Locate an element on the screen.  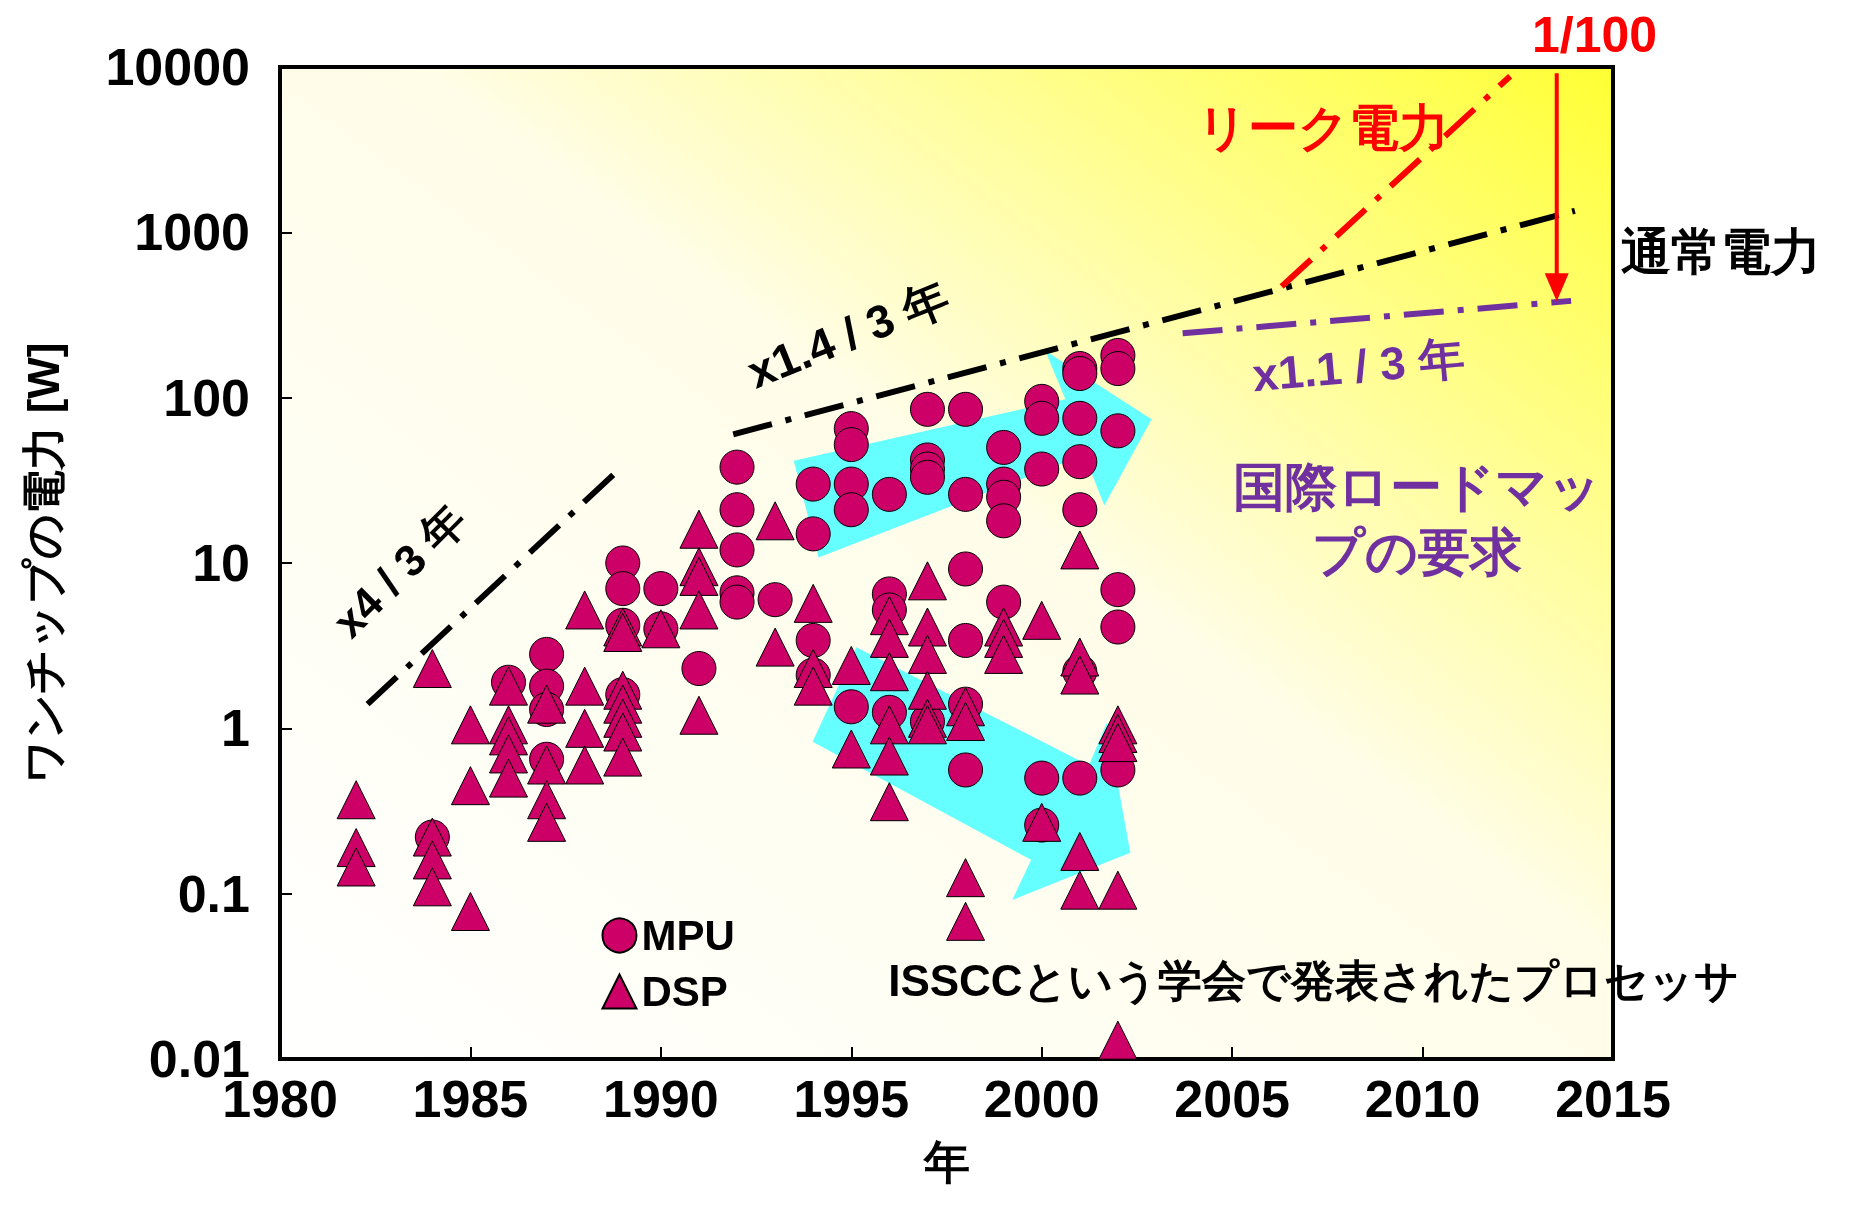
annotation: x1.4 / 3 年 is located at coordinates (848, 334).